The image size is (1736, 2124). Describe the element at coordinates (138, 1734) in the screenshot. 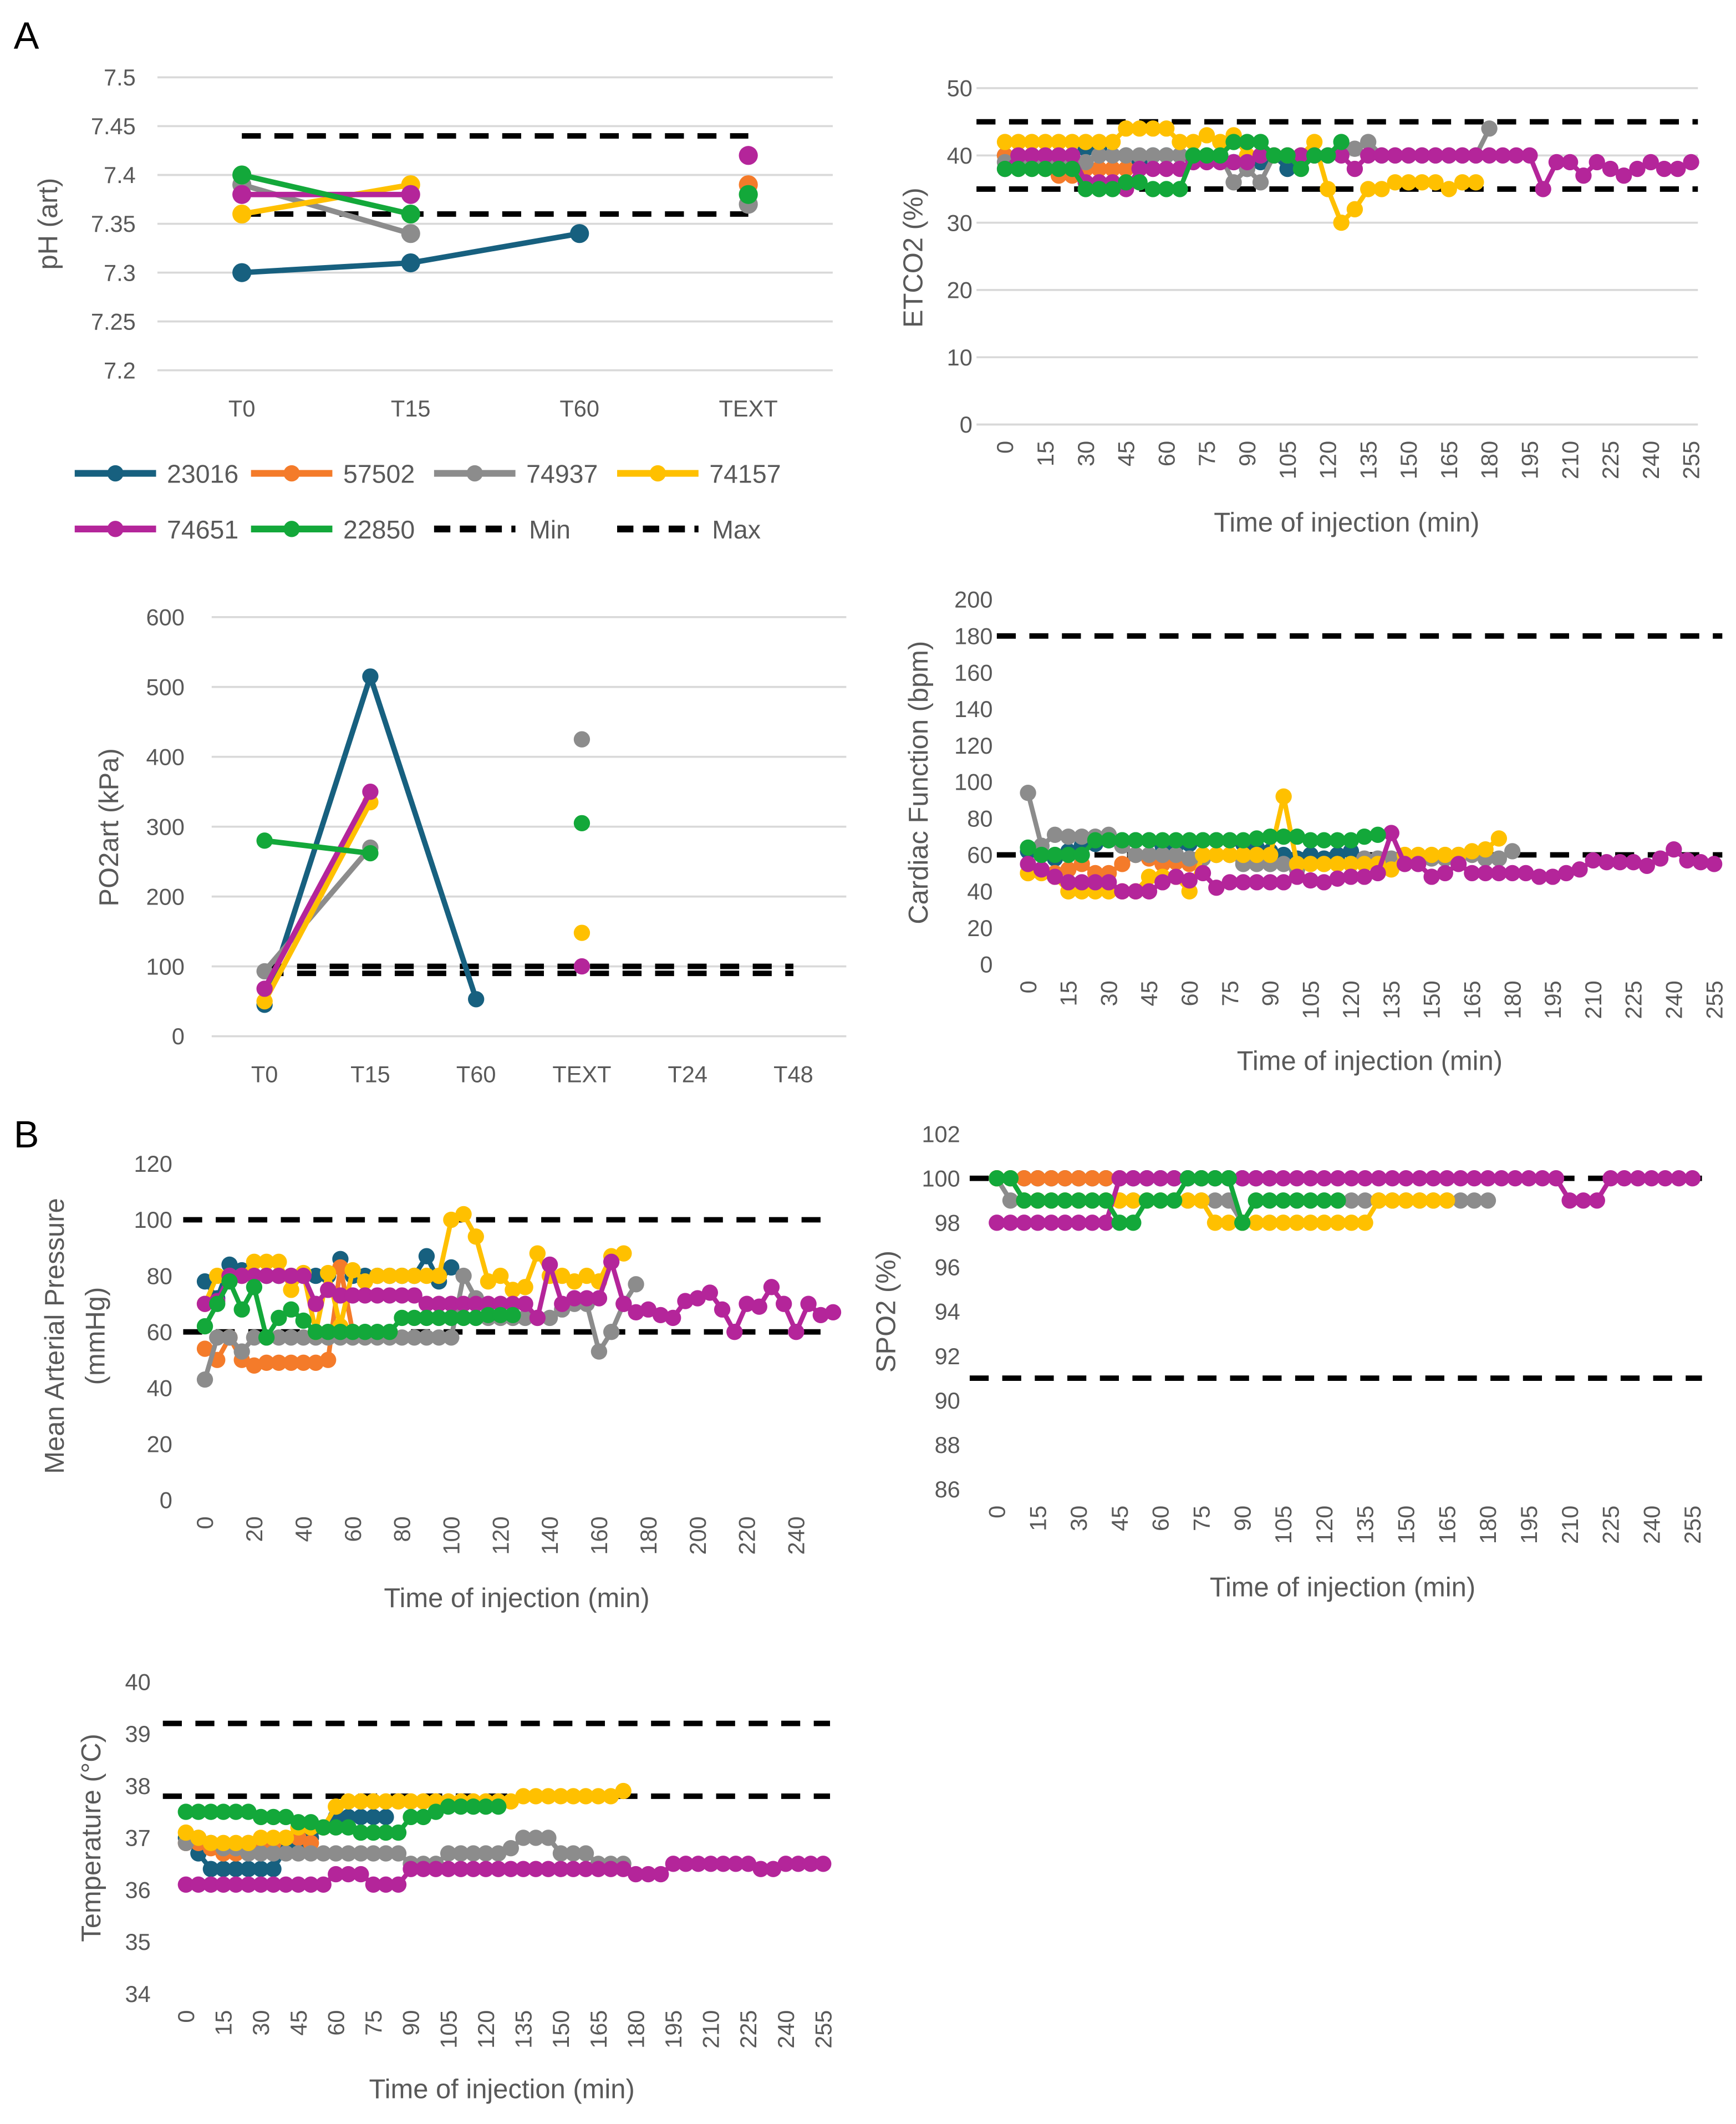

I see `y-tick-label: 39` at that location.